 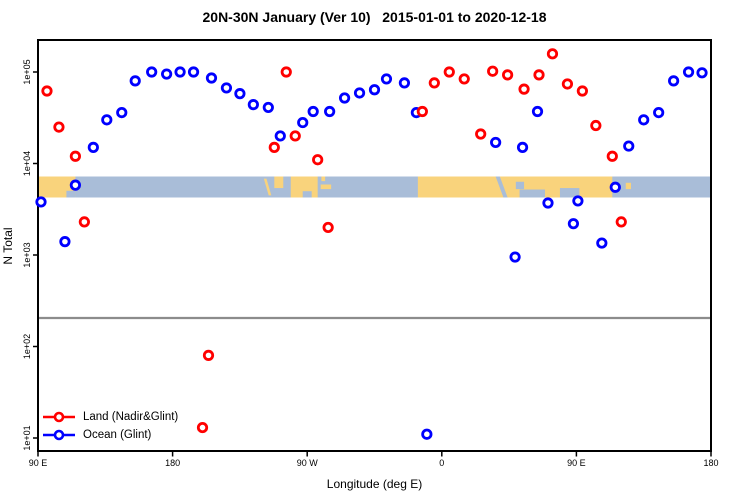 What do you see at coordinates (27, 254) in the screenshot?
I see `y-tick-label: 1e+03` at bounding box center [27, 254].